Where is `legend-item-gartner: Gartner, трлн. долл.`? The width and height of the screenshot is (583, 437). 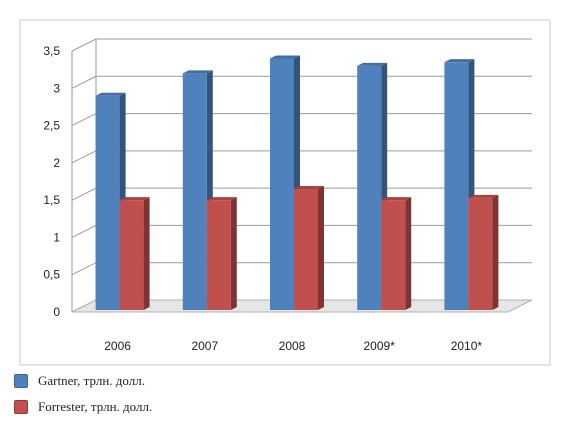 legend-item-gartner: Gartner, трлн. долл. is located at coordinates (83, 381).